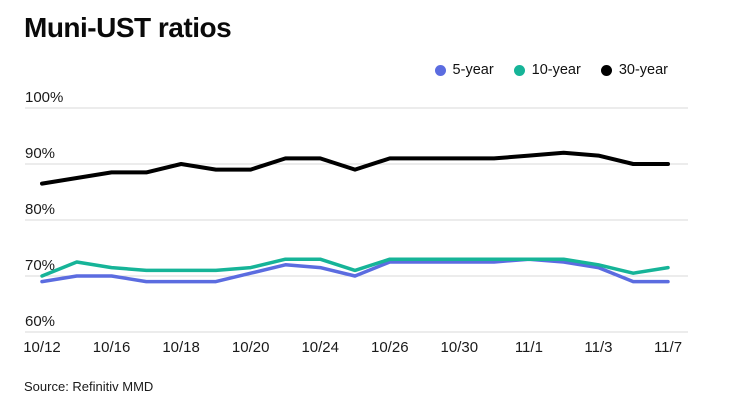 This screenshot has width=740, height=416. What do you see at coordinates (128, 27) in the screenshot?
I see `chart-title: Muni-UST ratios` at bounding box center [128, 27].